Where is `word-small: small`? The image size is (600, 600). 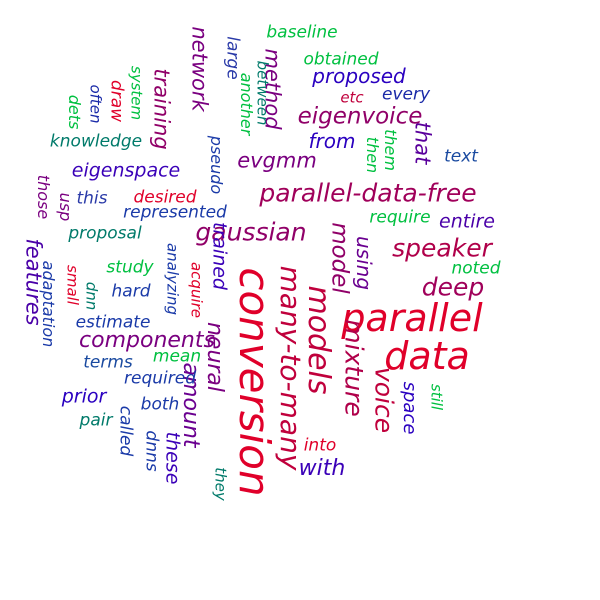
word-small: small is located at coordinates (72, 285).